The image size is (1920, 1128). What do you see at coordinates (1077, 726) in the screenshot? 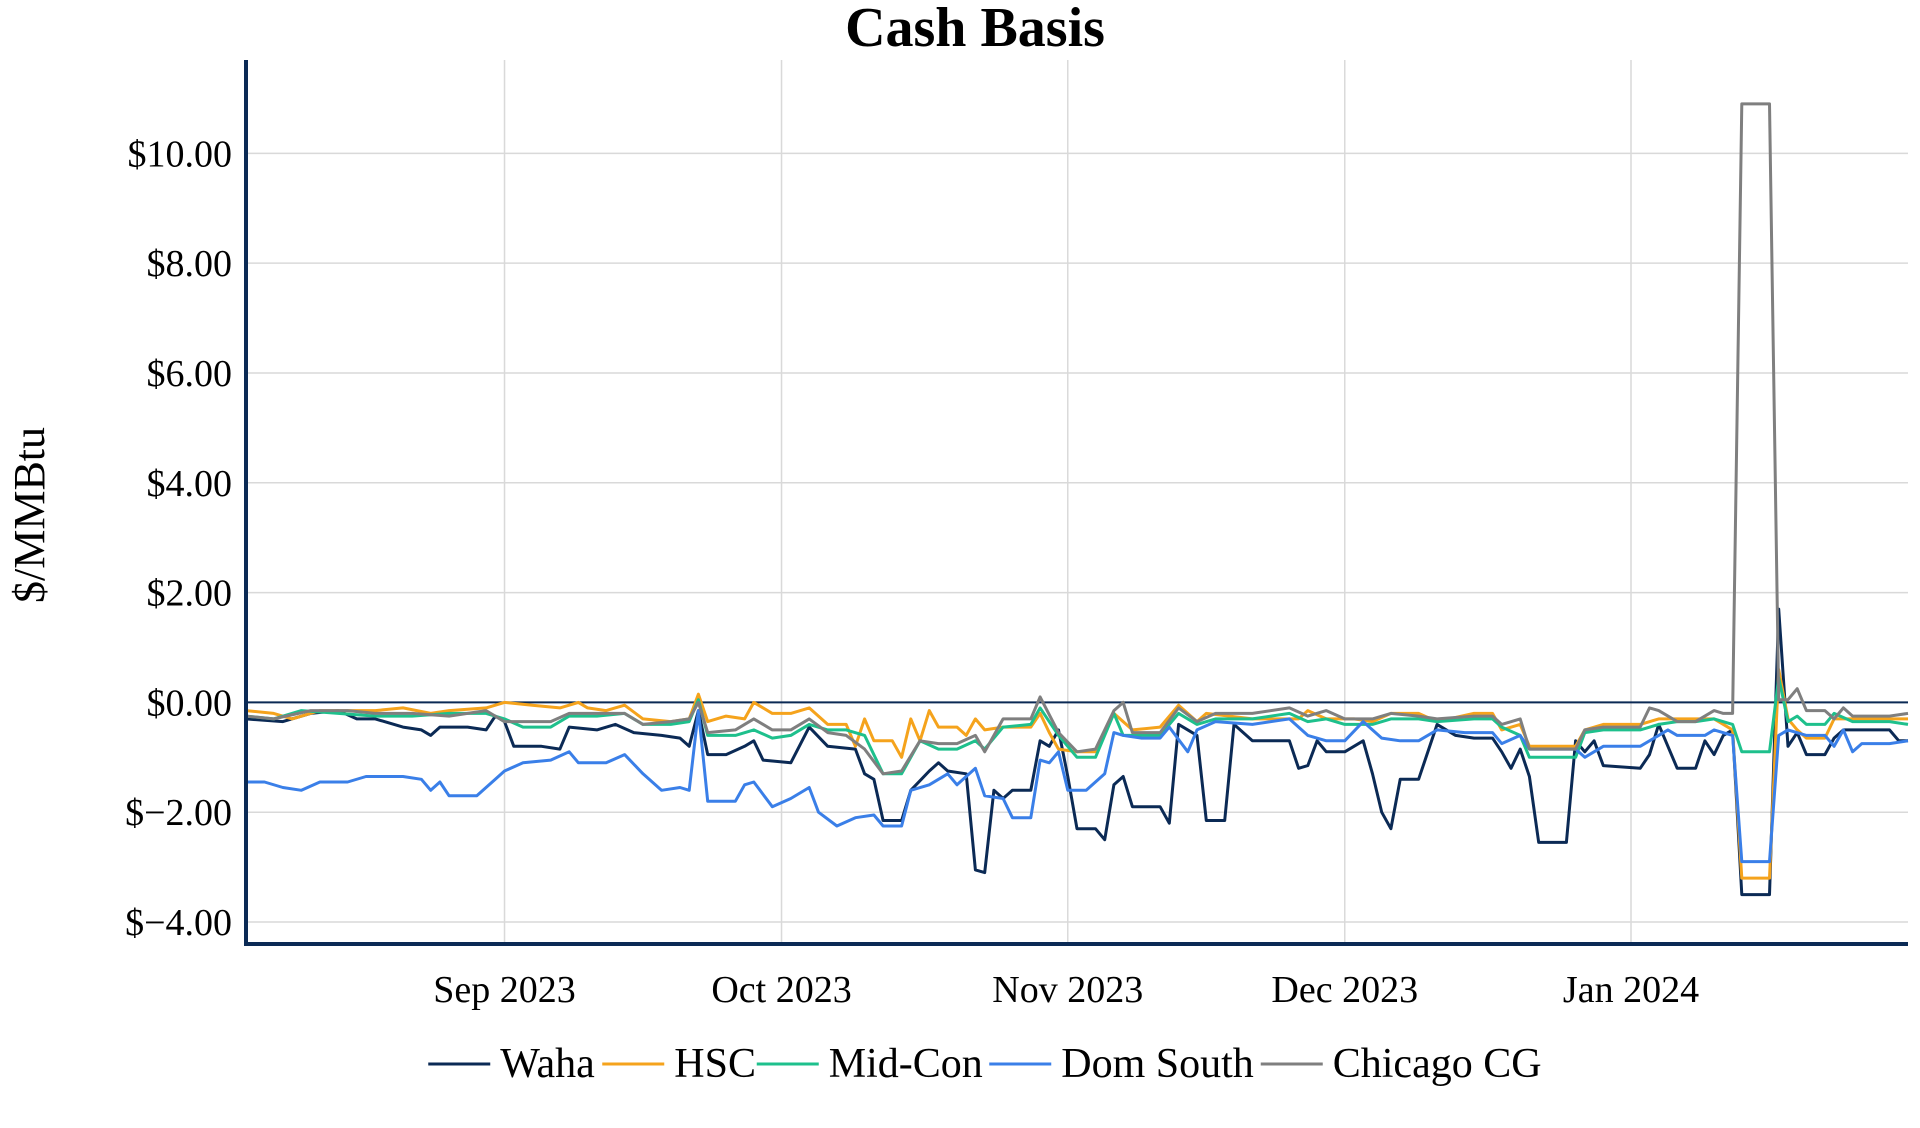
I see `series-line-mid-con` at bounding box center [1077, 726].